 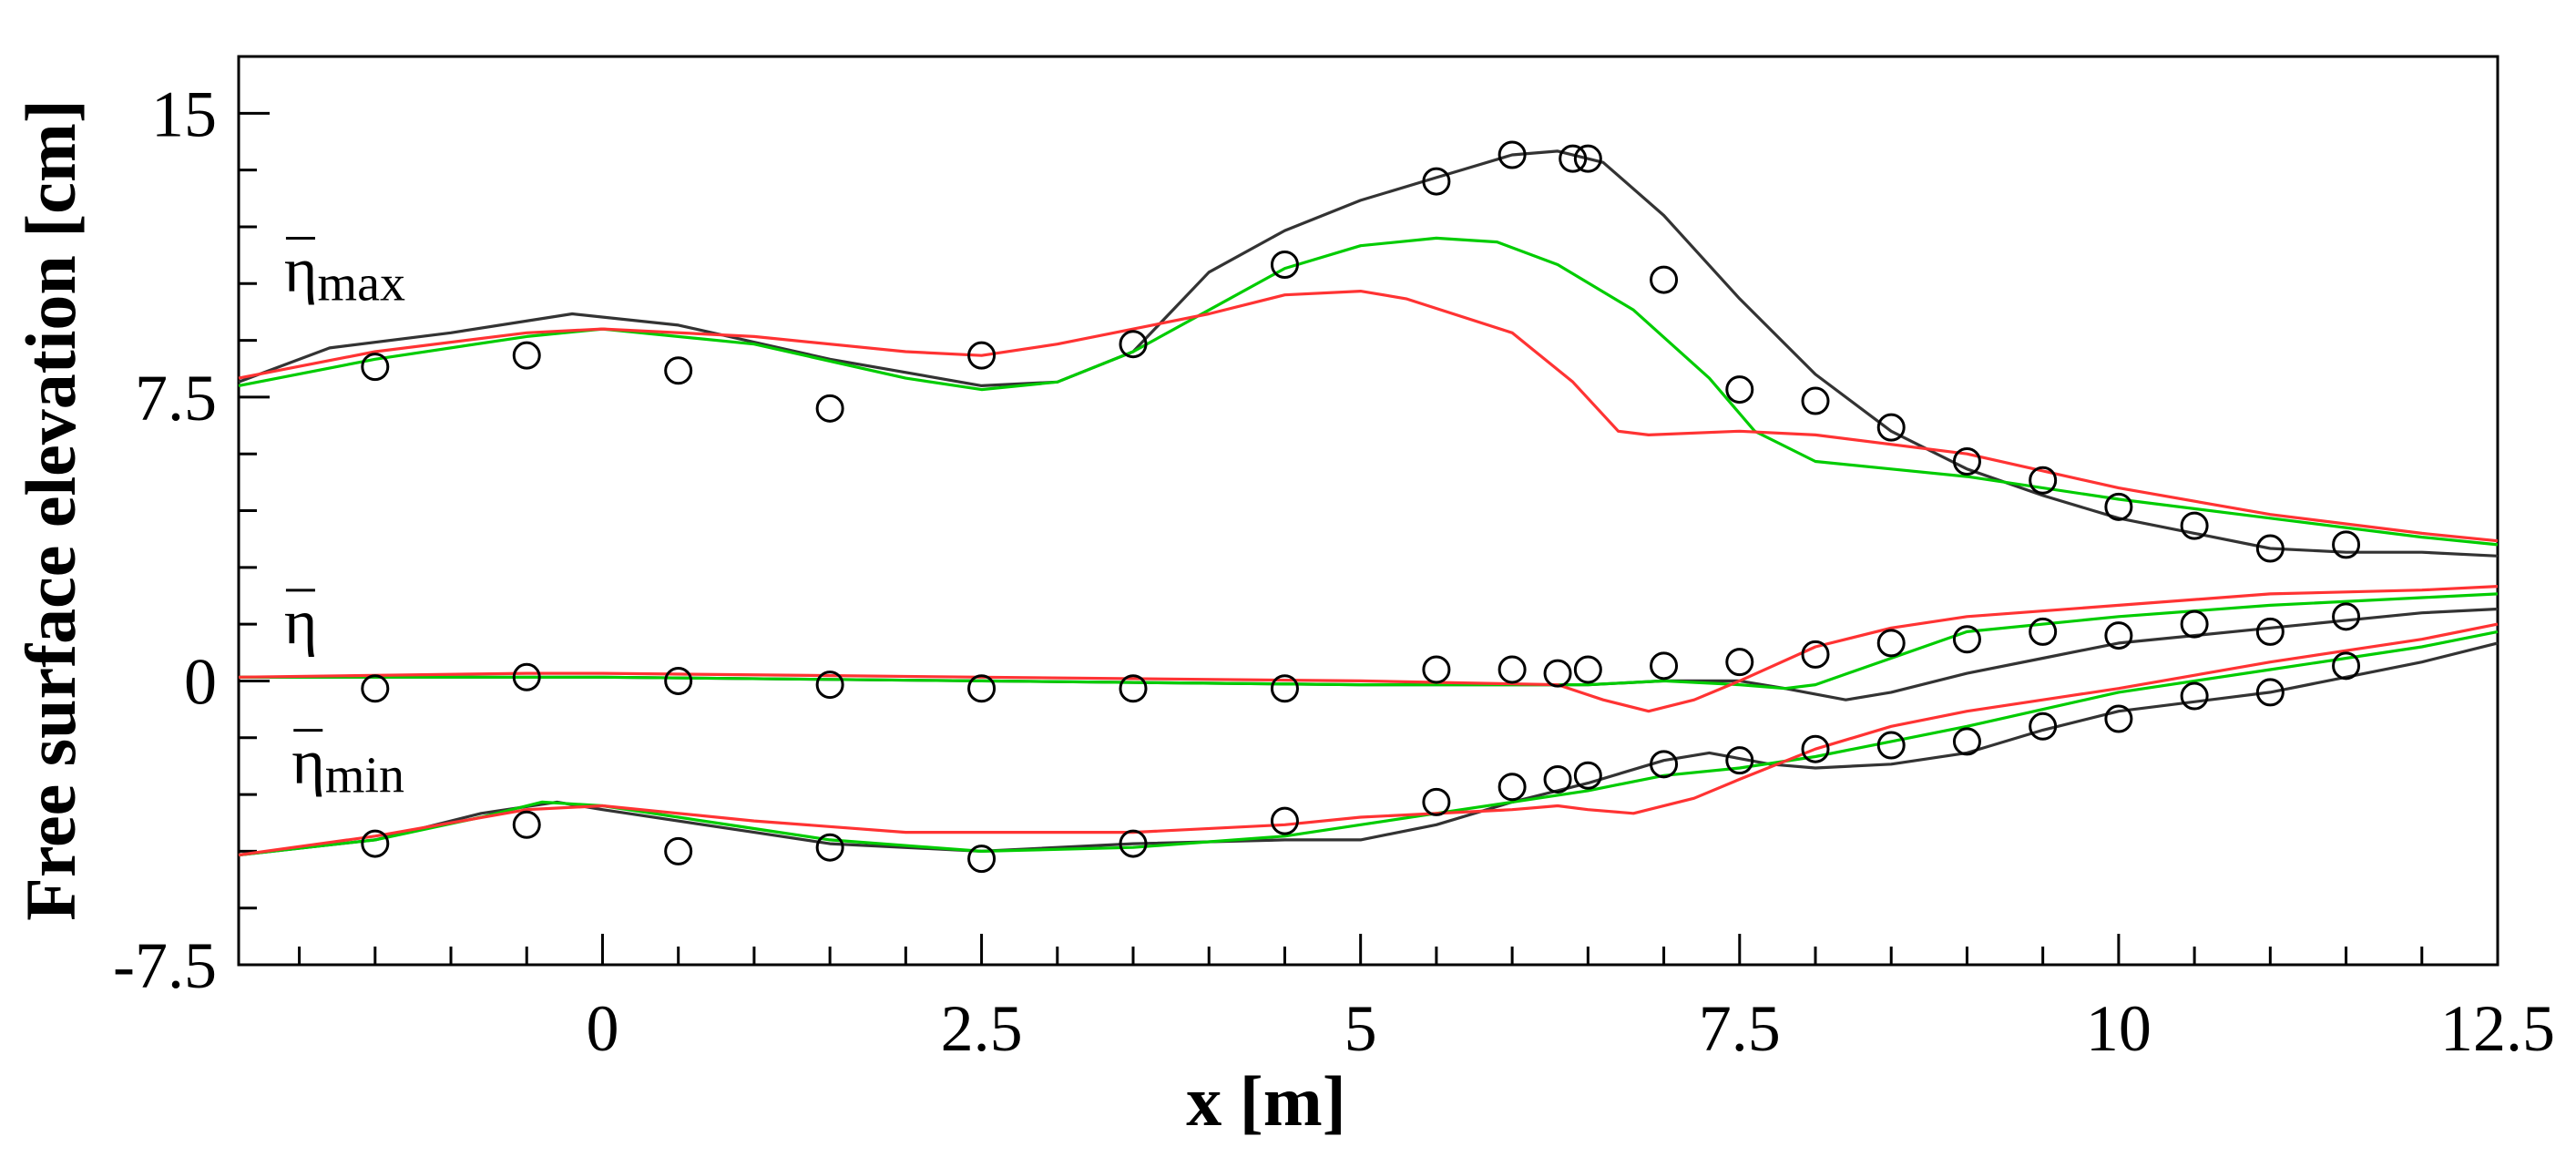 I want to click on x-tick-label: 5, so click(x=1360, y=1028).